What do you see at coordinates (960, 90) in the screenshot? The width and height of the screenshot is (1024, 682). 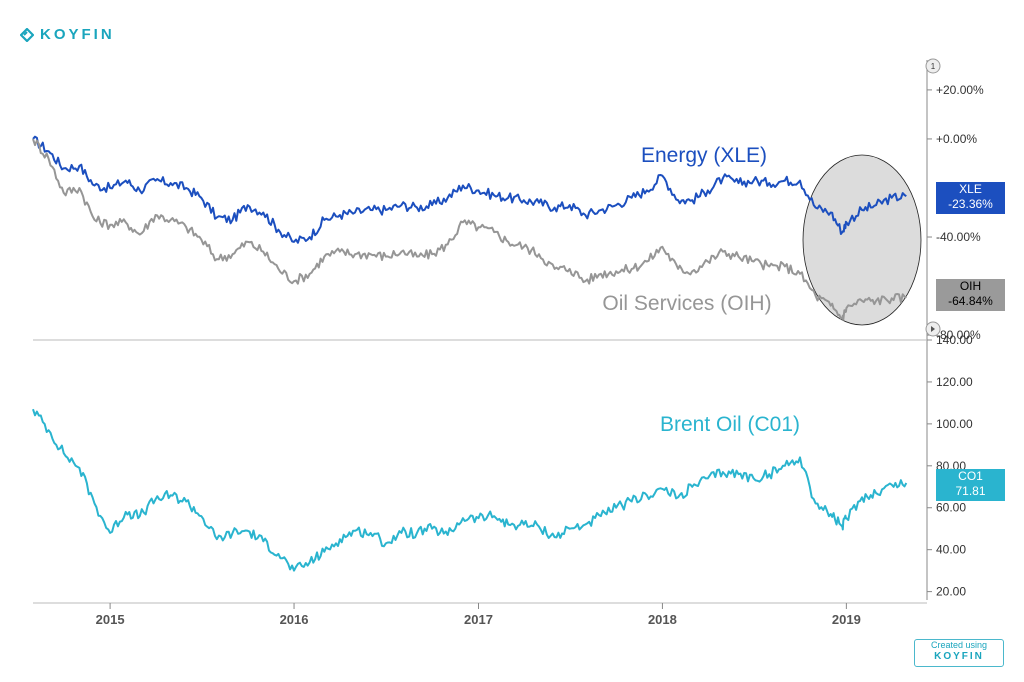 I see `y-tick-label-0-0: +20.00%` at bounding box center [960, 90].